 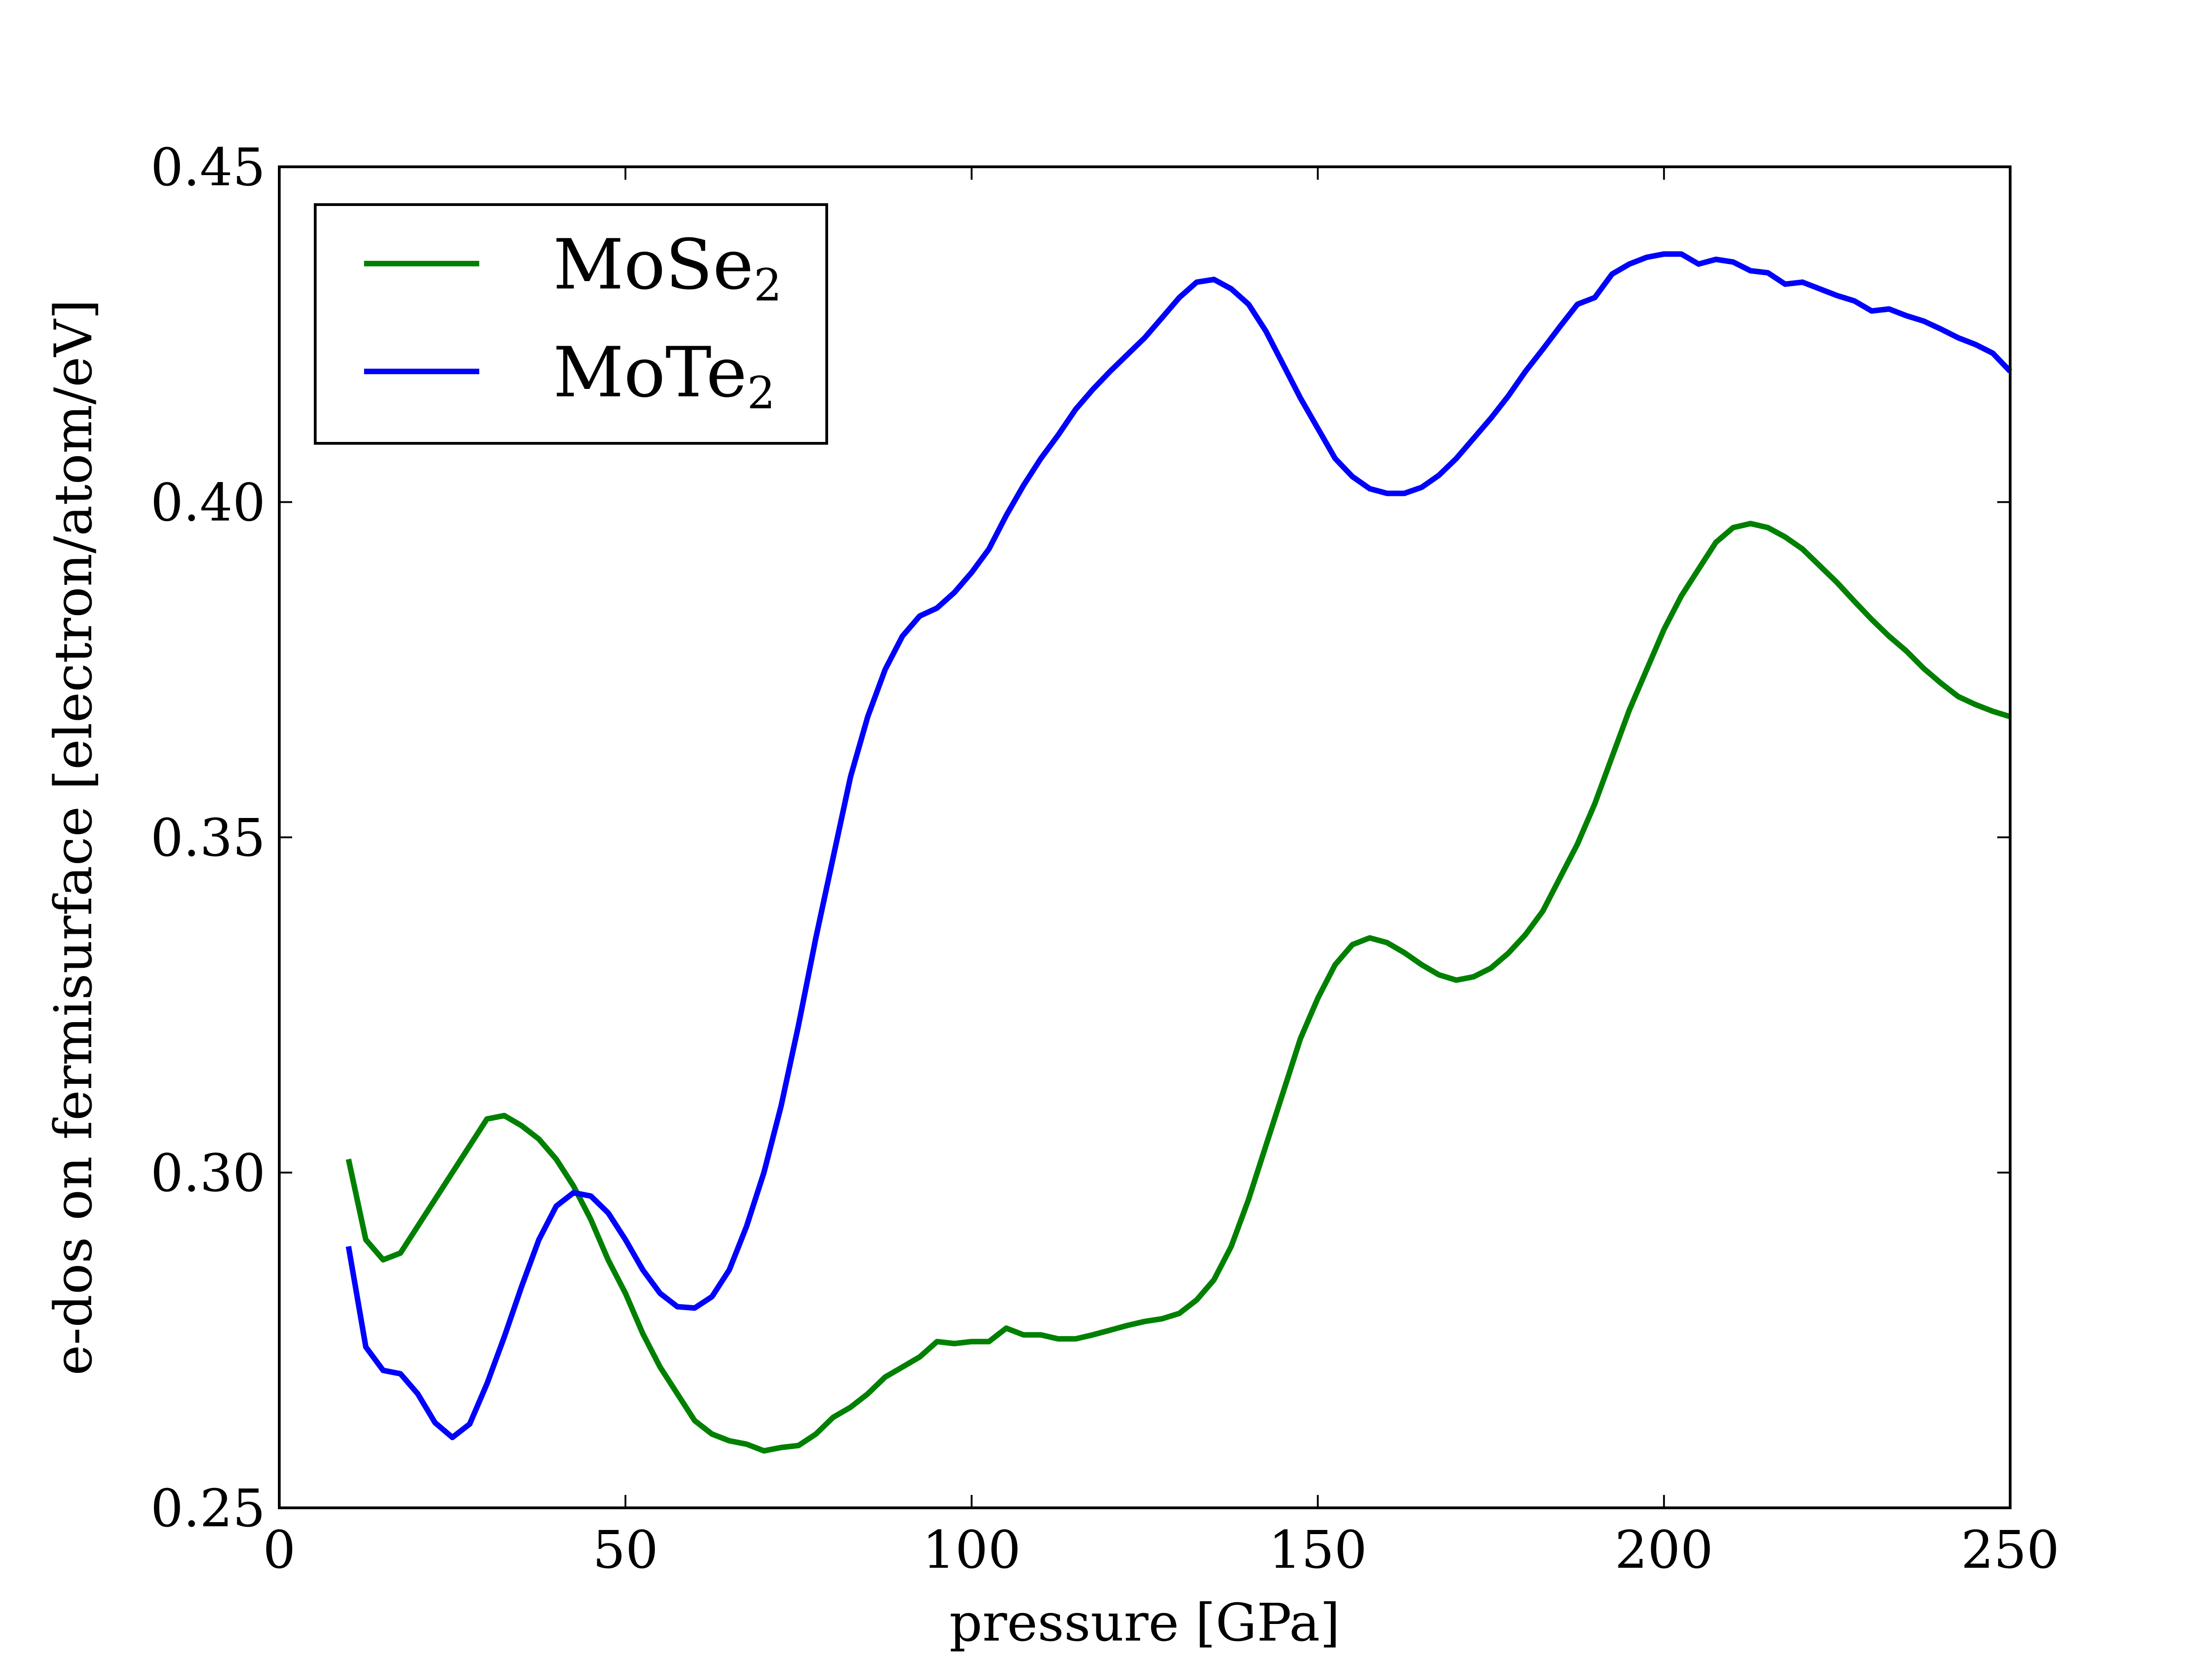 I want to click on y-tick-label: 0.45, so click(x=208, y=168).